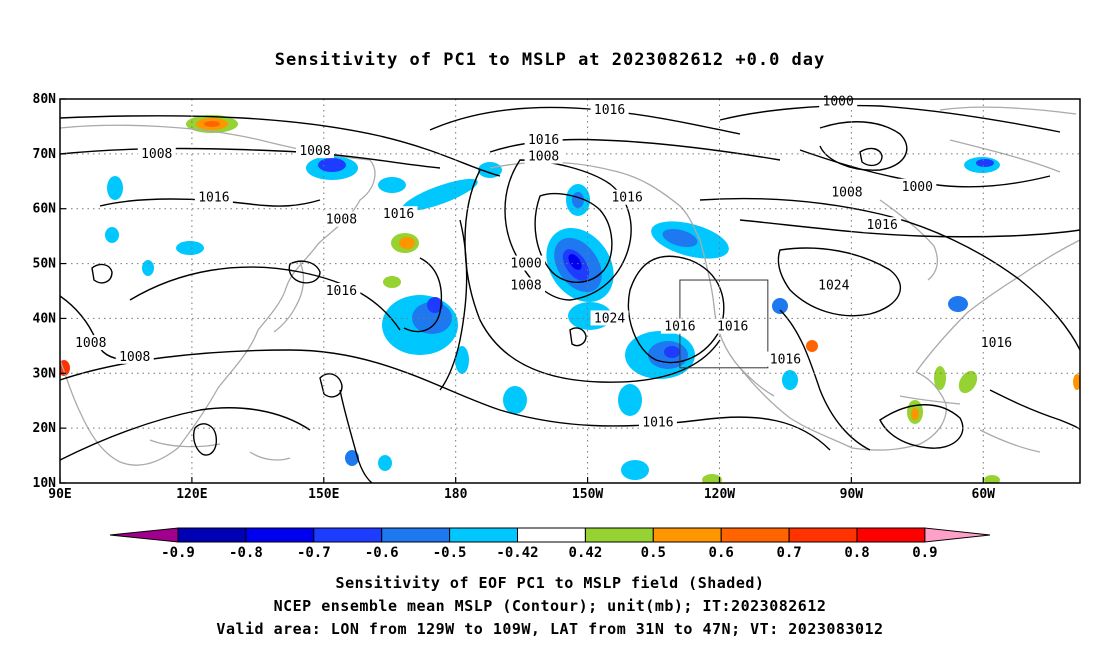  I want to click on colorbar-label: 0.9, so click(924, 552).